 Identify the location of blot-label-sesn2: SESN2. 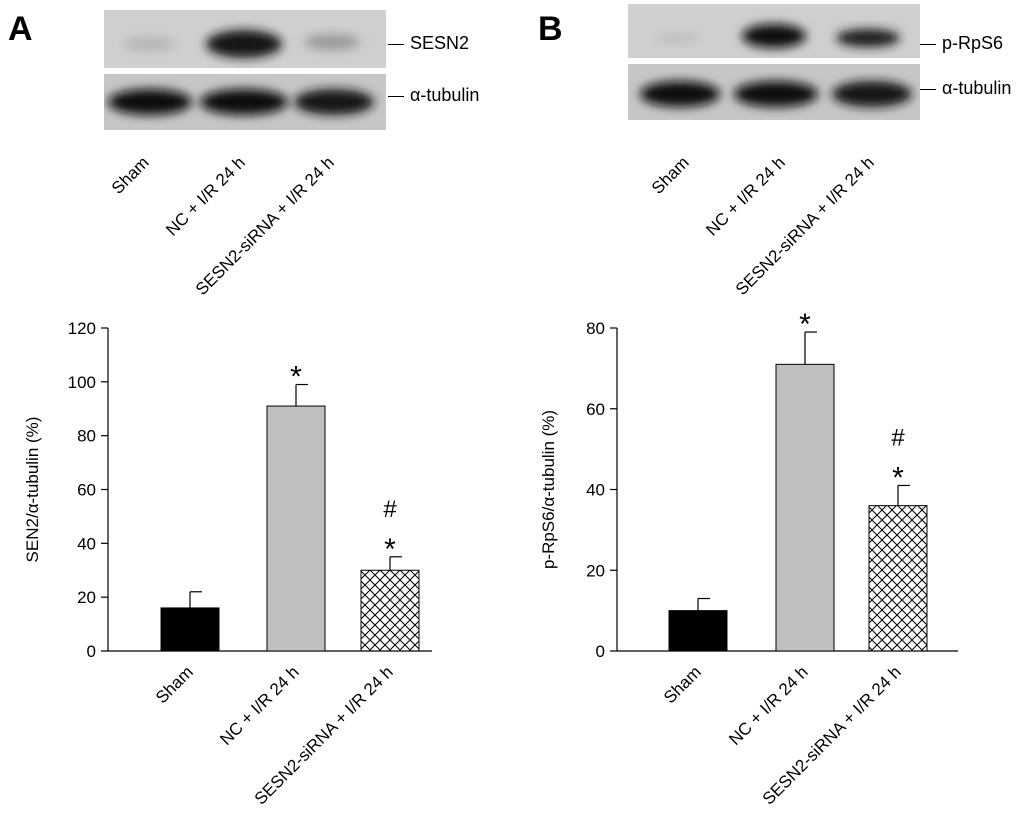
(428, 43).